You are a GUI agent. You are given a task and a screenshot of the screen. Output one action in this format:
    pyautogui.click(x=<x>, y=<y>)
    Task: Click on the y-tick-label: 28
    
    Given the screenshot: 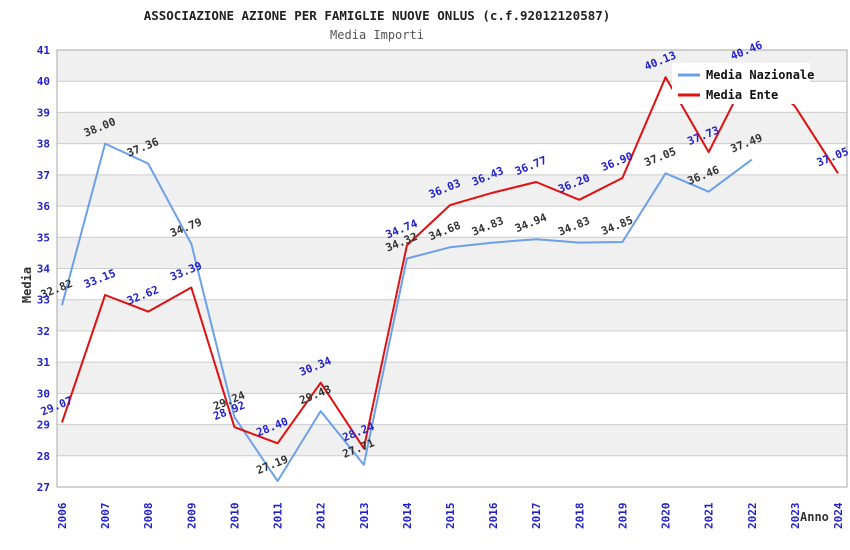 What is the action you would take?
    pyautogui.click(x=43, y=456)
    